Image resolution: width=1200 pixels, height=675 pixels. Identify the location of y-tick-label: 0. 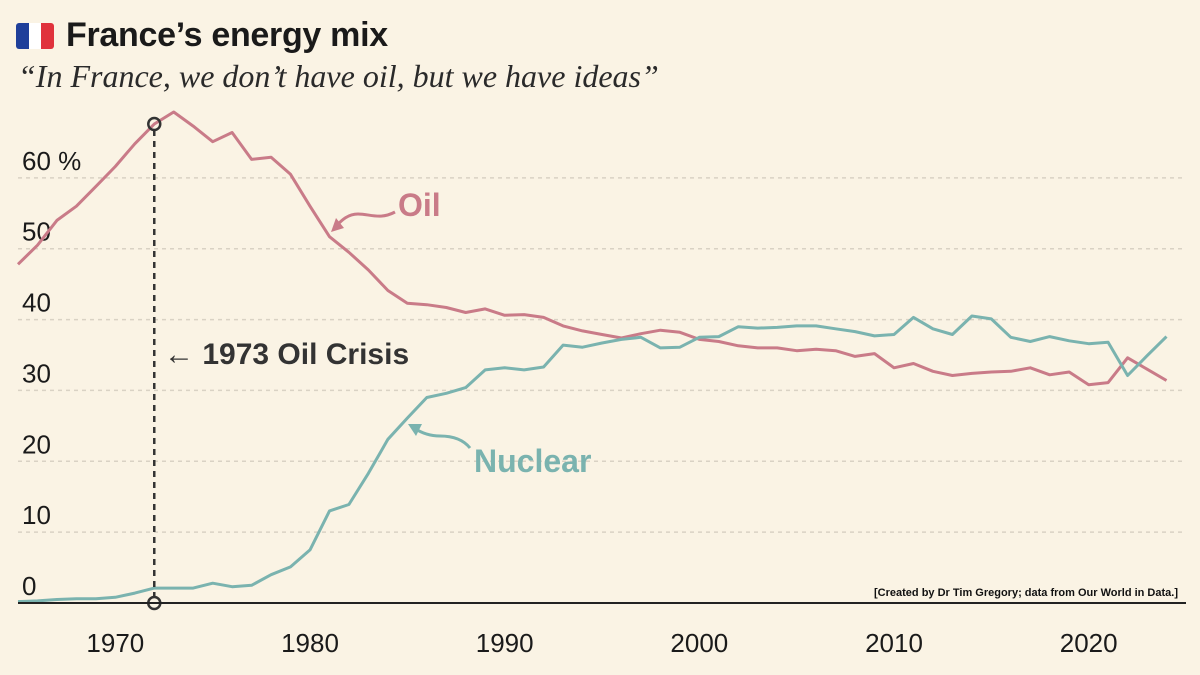
(29, 586).